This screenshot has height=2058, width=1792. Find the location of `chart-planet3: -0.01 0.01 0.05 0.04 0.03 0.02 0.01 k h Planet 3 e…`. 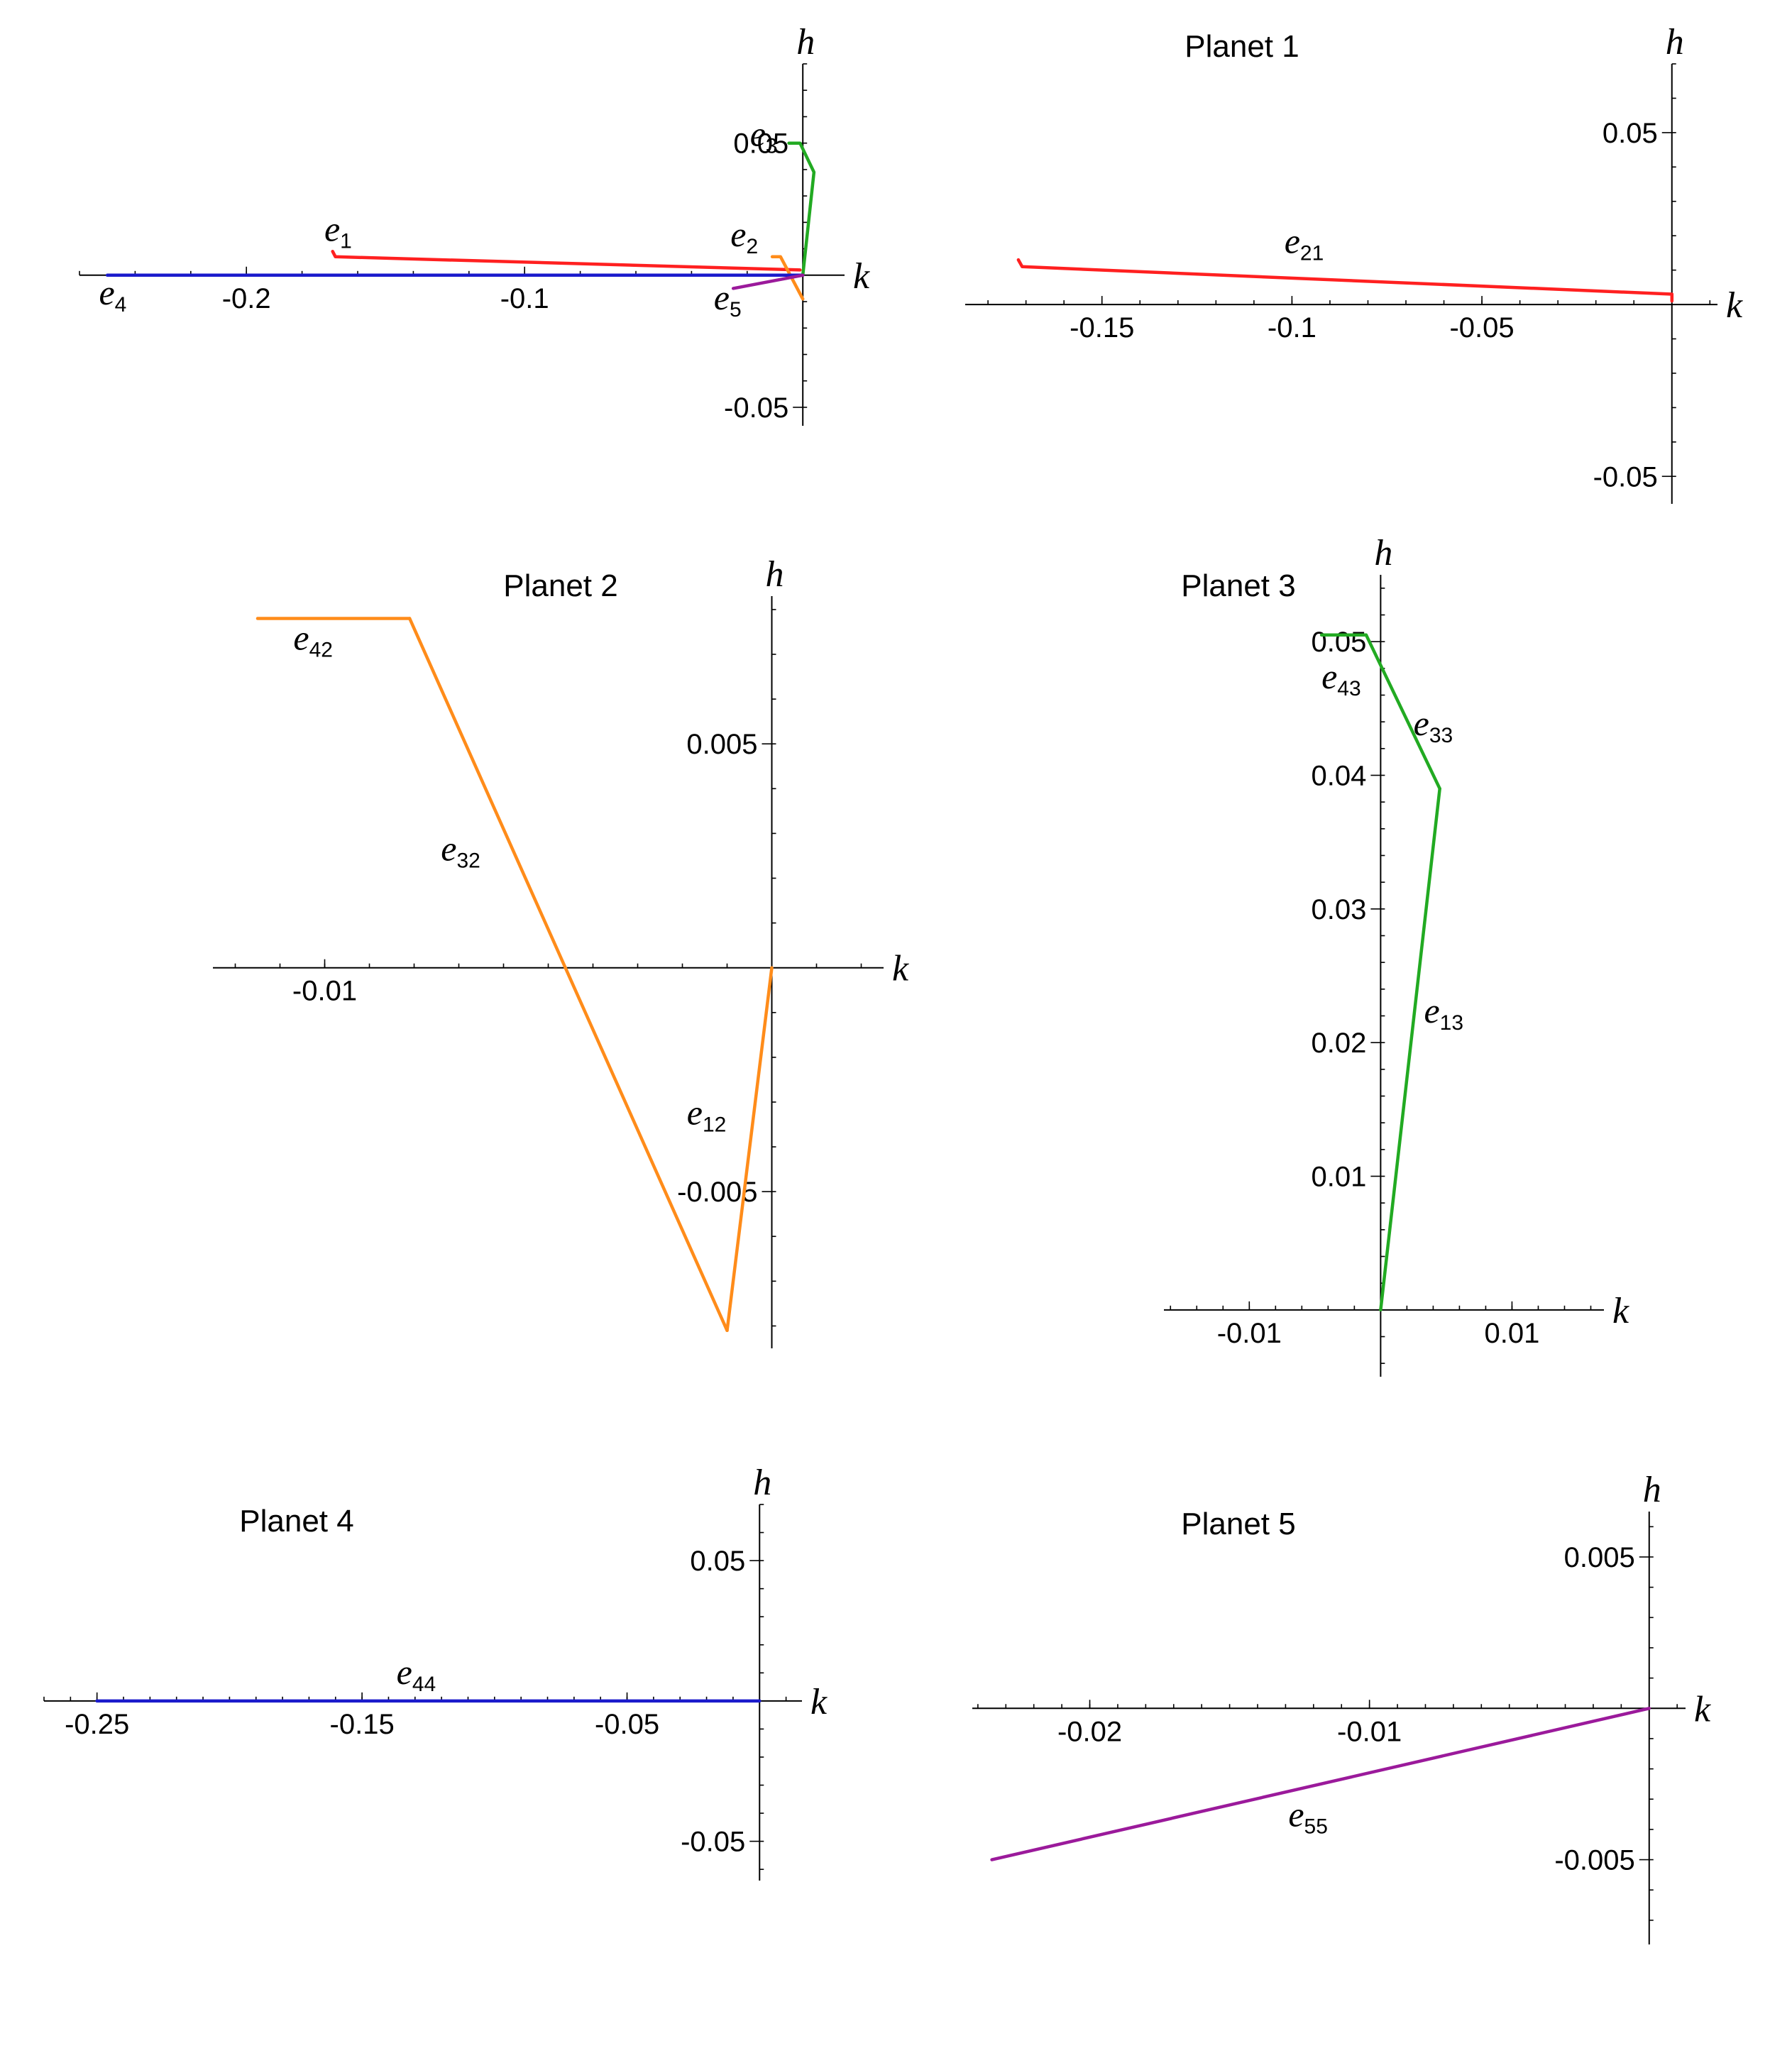

chart-planet3: -0.01 0.01 0.05 0.04 0.03 0.02 0.01 k h Planet 3 e… is located at coordinates (1396, 955).